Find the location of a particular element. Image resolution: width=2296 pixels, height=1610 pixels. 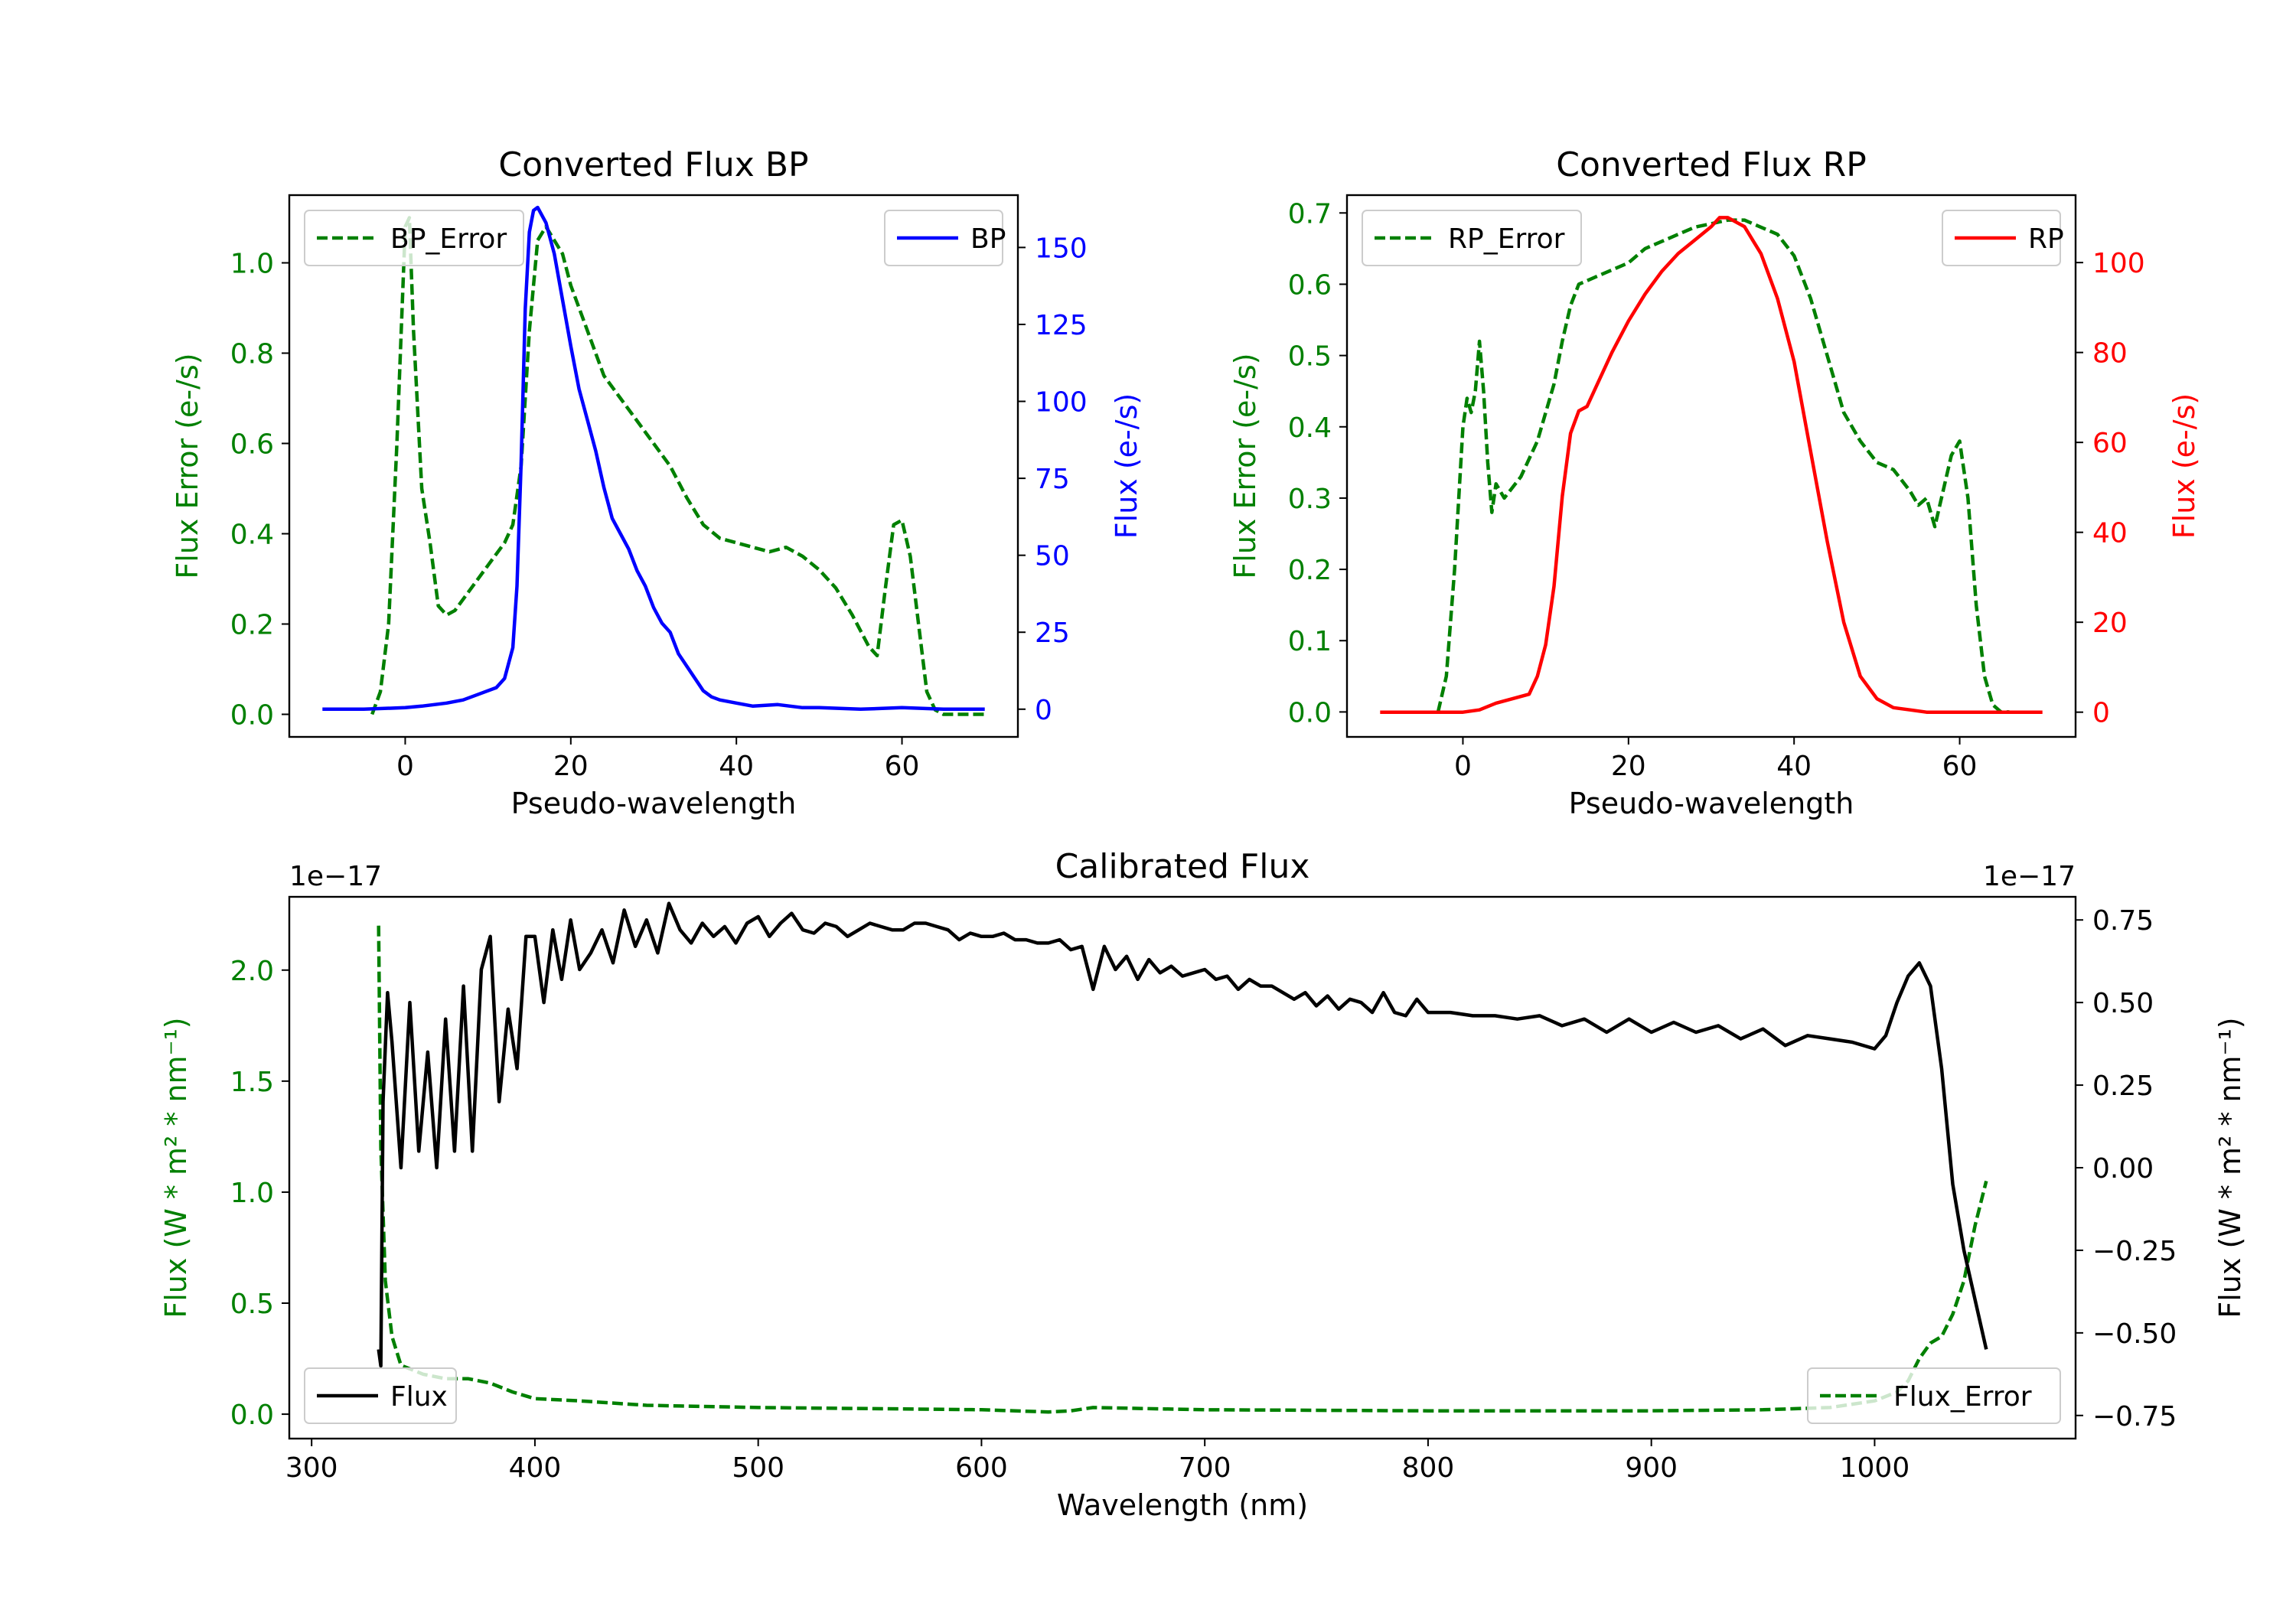

legend-rp-error: RP_Error is located at coordinates (1472, 238).